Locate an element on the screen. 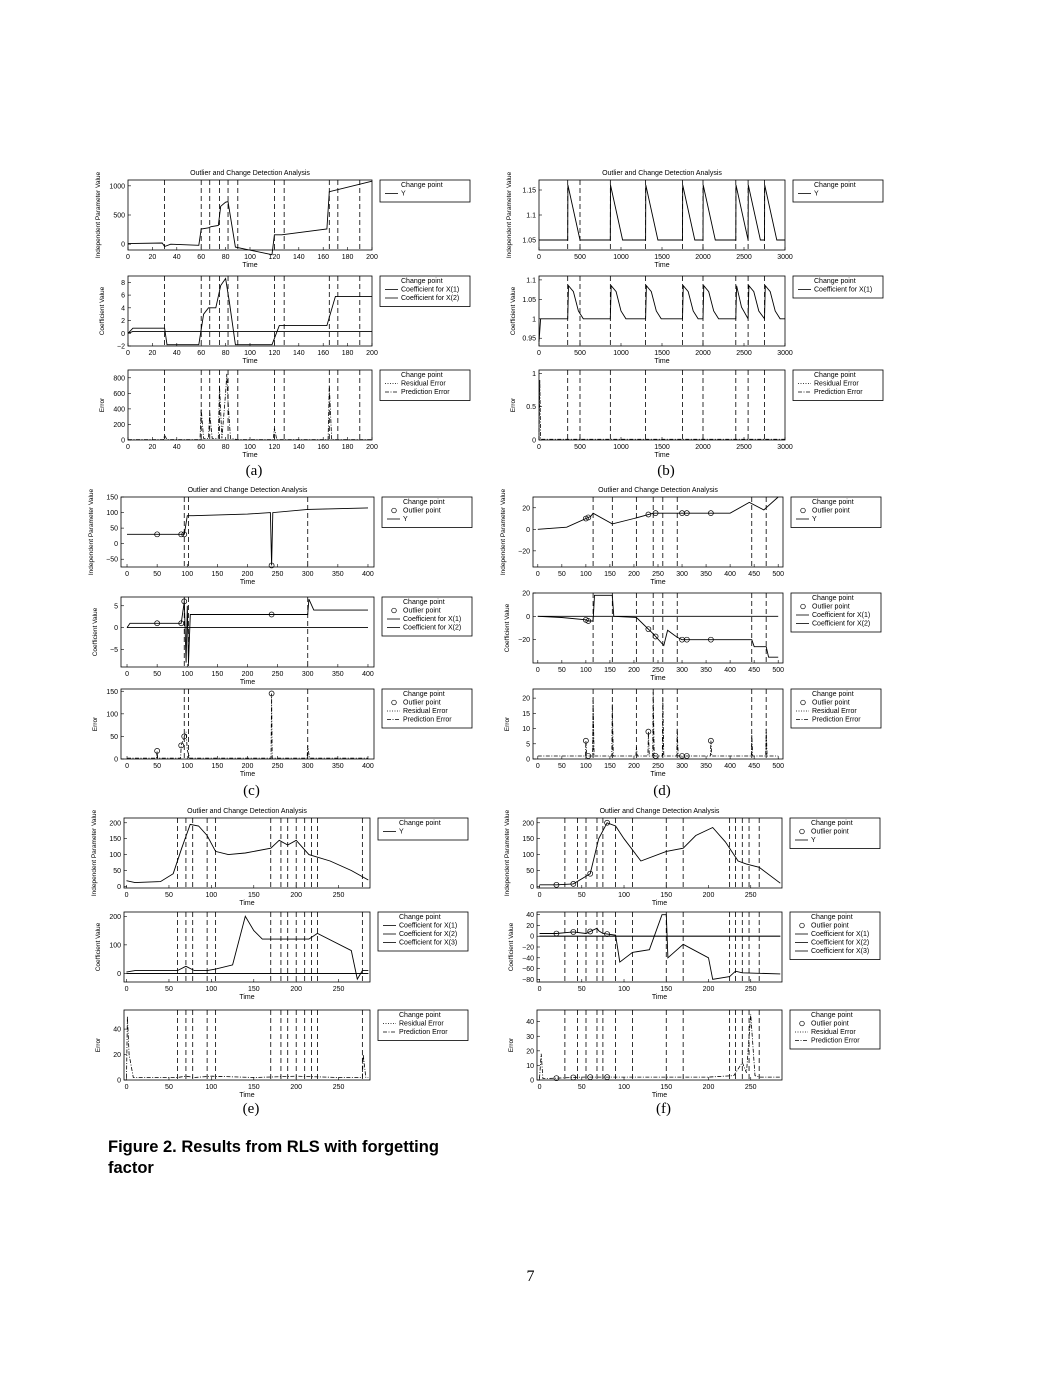 Image resolution: width=1061 pixels, height=1373 pixels. legend-entry: Coefficient for X(1) is located at coordinates (428, 926).